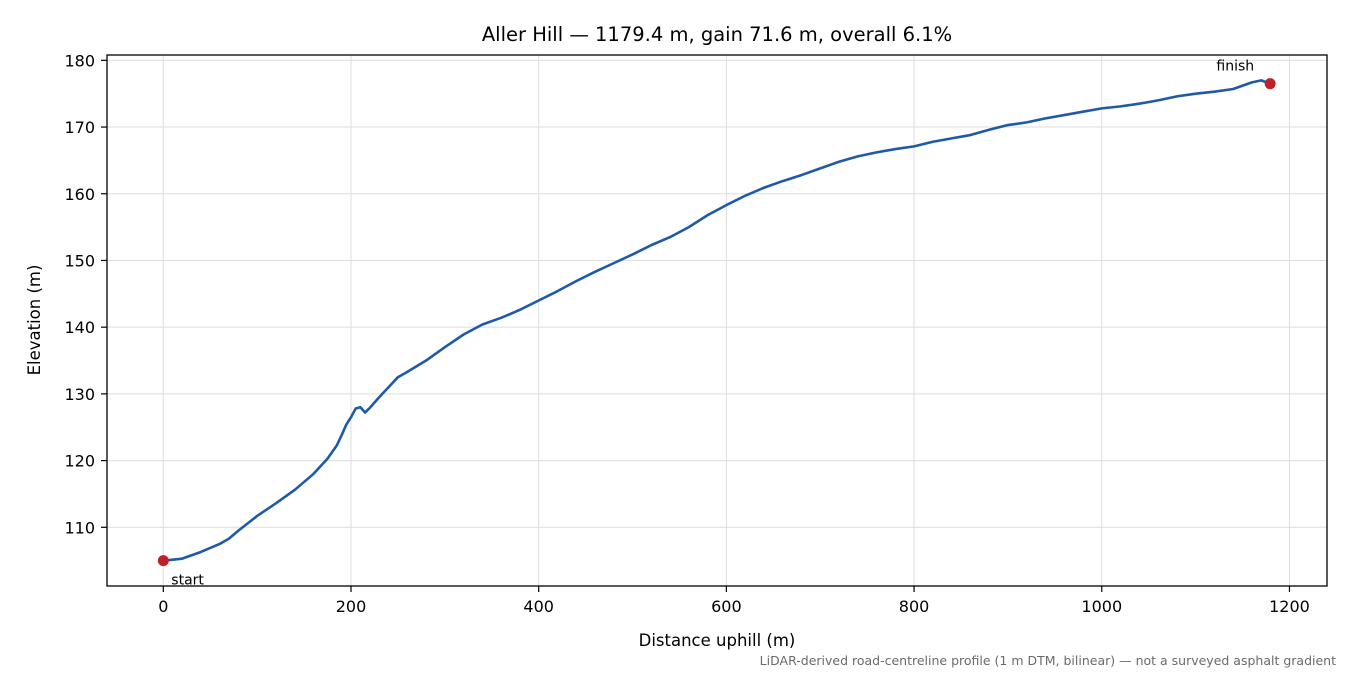 This screenshot has height=675, width=1350. I want to click on y-tick-label: 120, so click(79, 461).